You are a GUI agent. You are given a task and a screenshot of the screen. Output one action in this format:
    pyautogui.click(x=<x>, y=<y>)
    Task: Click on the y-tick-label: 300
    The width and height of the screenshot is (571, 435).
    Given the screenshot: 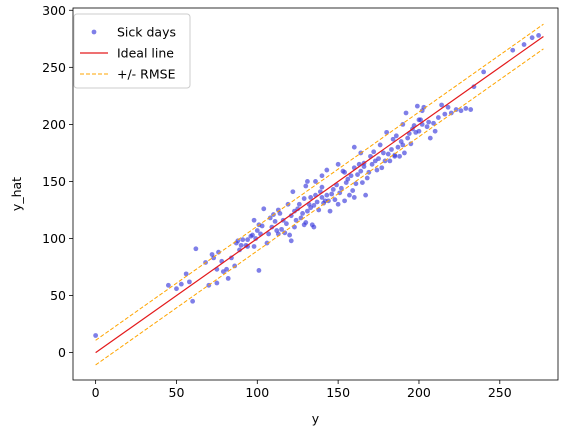 What is the action you would take?
    pyautogui.click(x=54, y=10)
    